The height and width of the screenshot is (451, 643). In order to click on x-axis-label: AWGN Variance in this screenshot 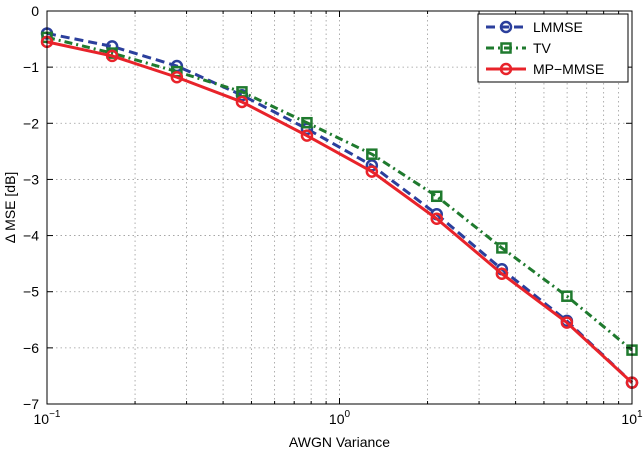, I will do `click(339, 442)`.